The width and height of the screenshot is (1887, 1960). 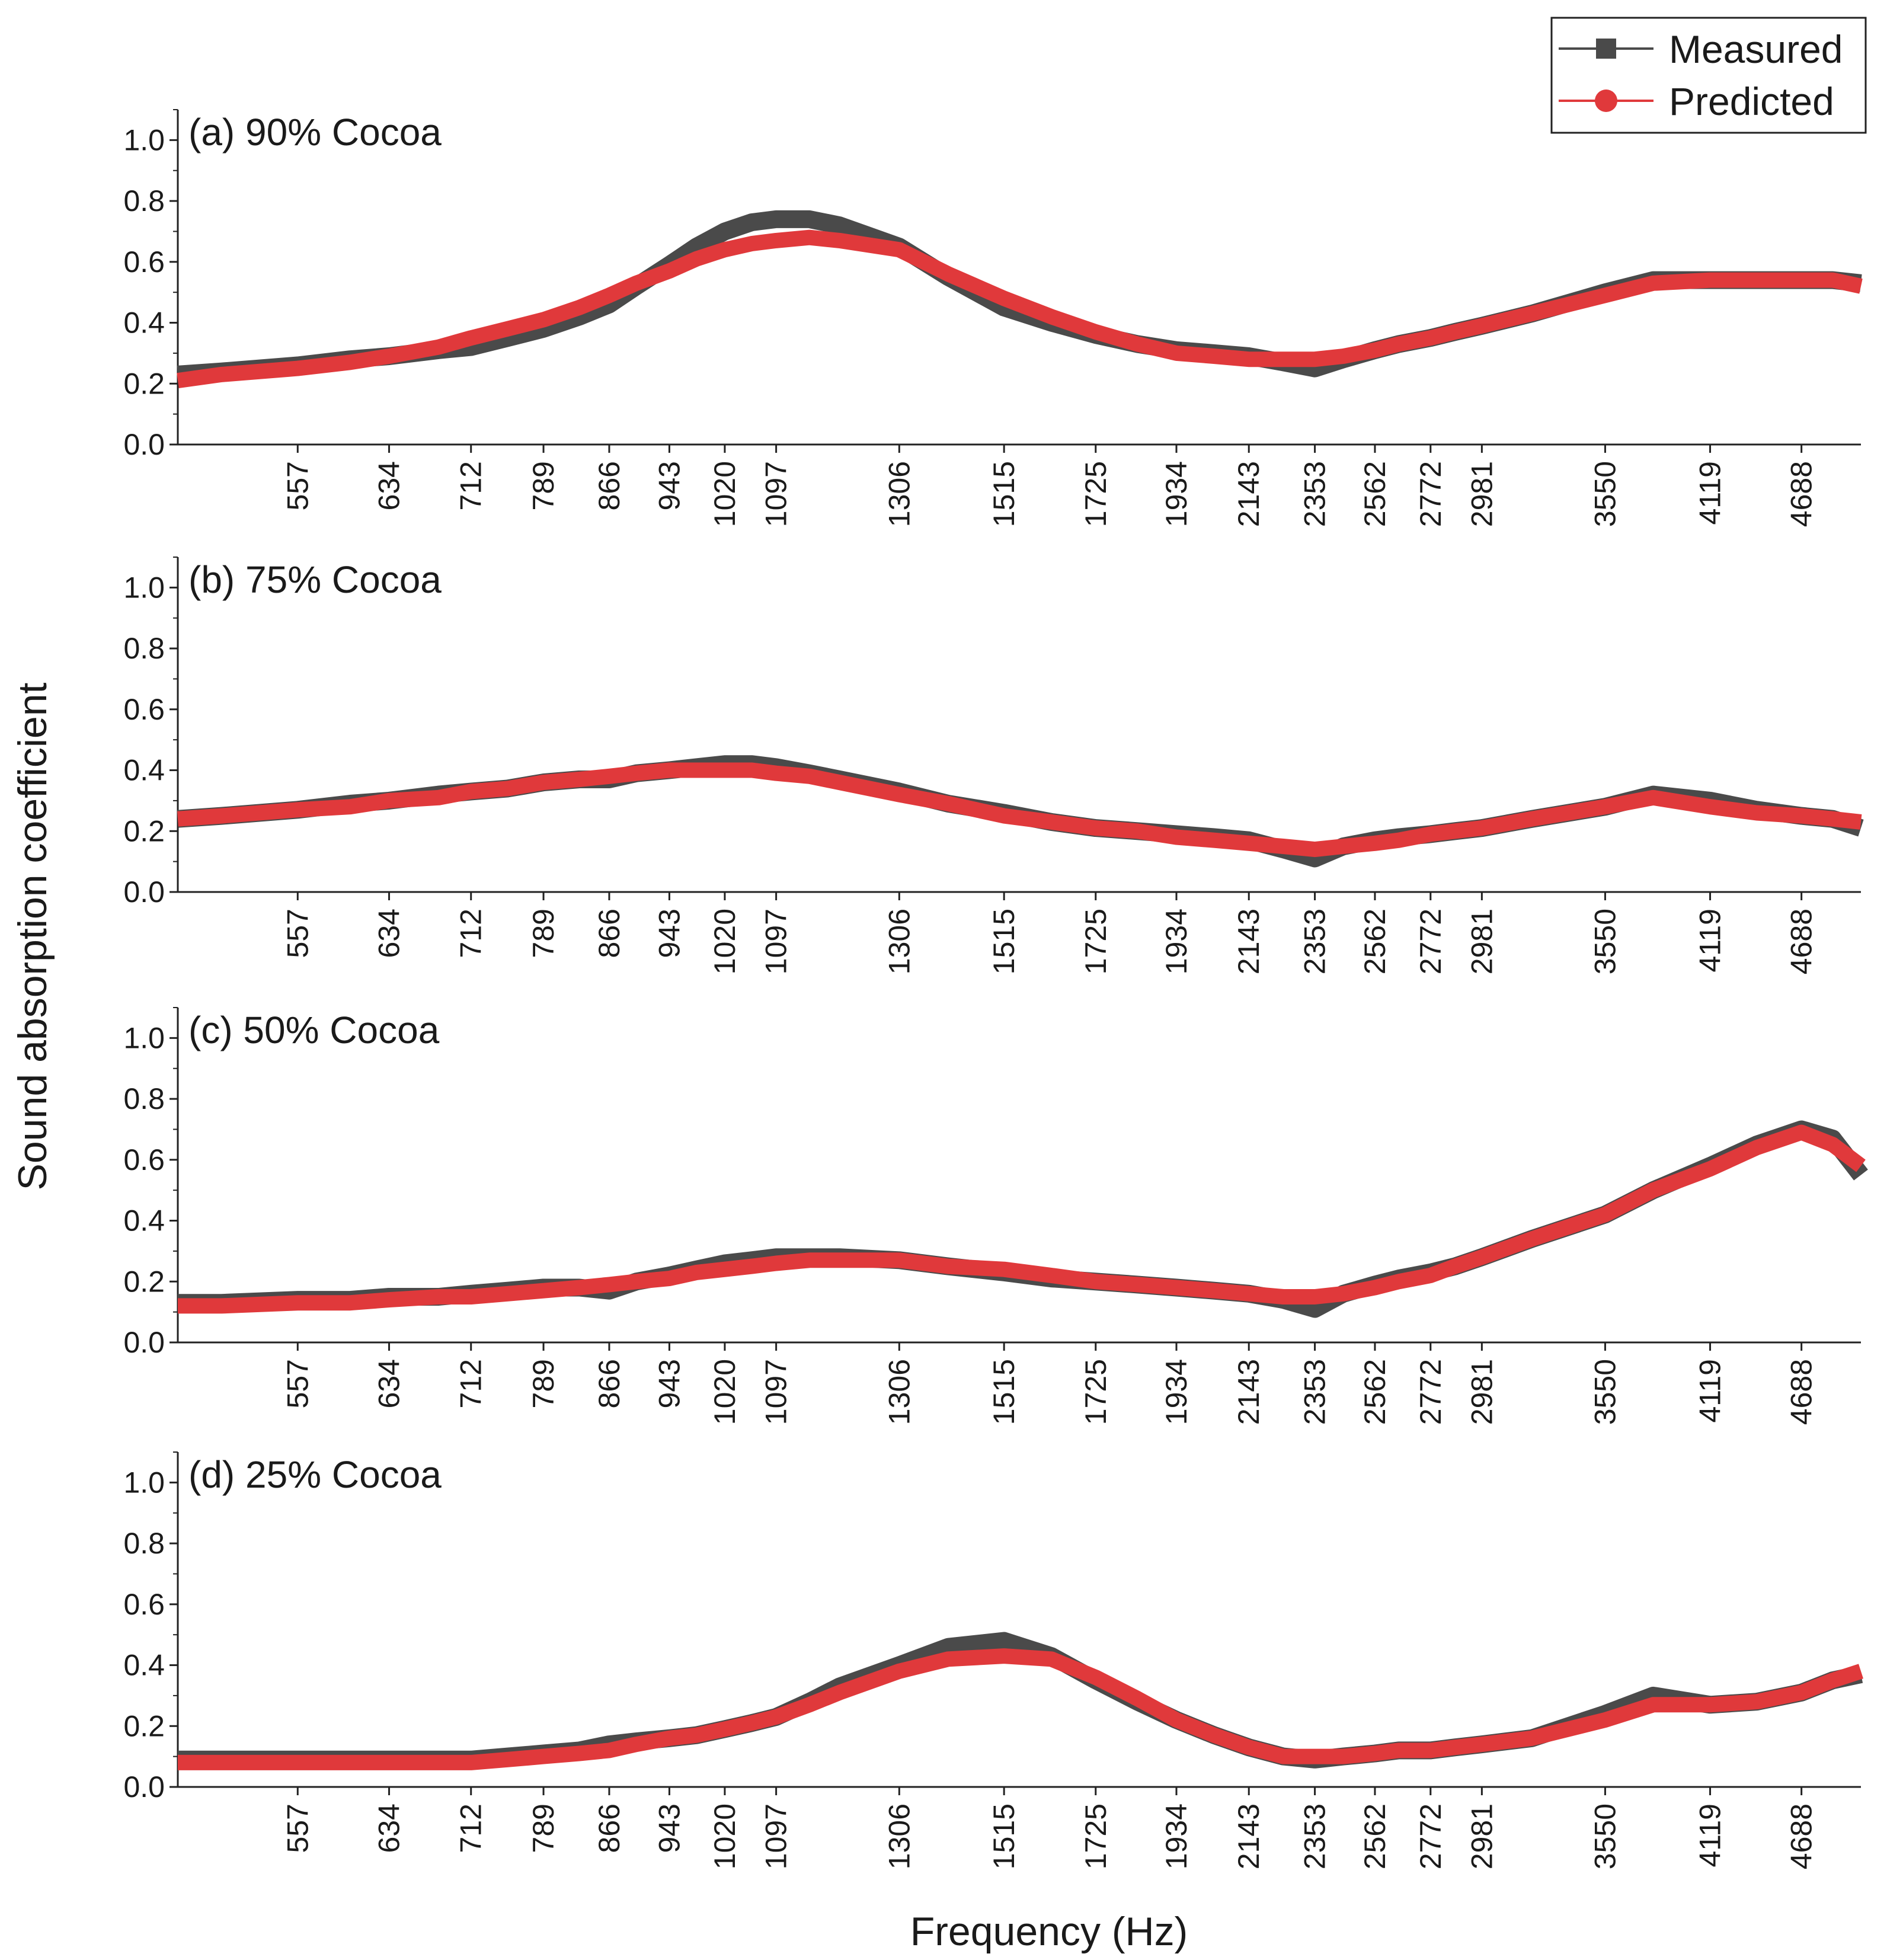 I want to click on y-tick-label: 0.4, so click(x=144, y=1665).